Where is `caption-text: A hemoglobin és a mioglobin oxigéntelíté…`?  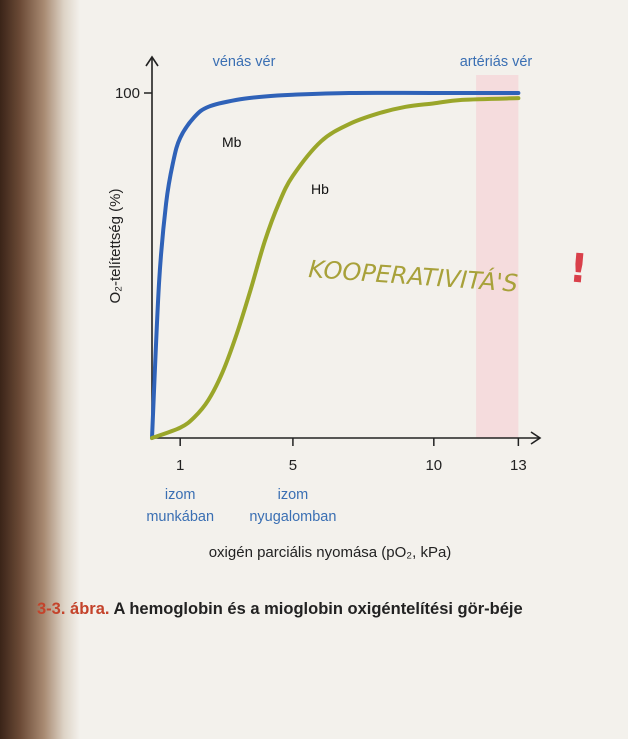
caption-text: A hemoglobin és a mioglobin oxigéntelíté… is located at coordinates (318, 609).